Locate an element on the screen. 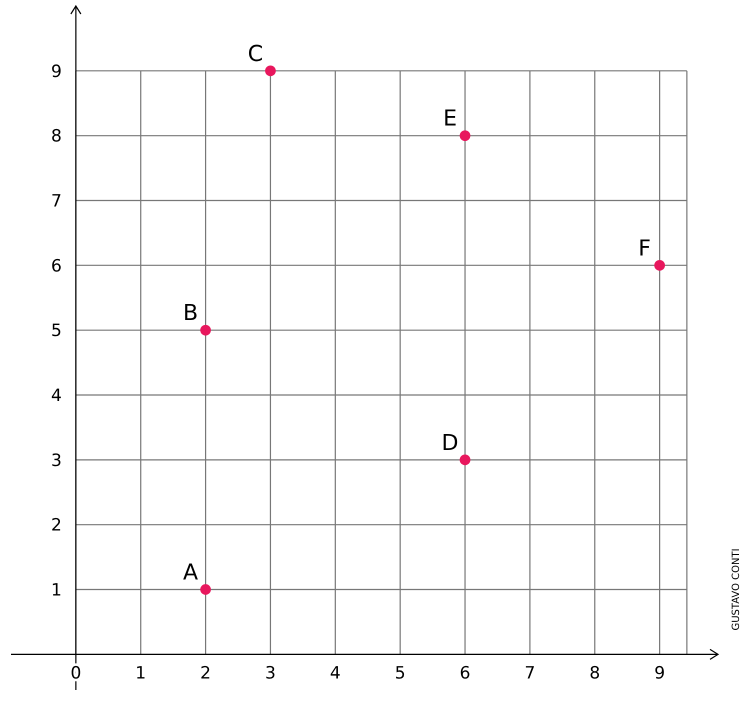  annotation: C is located at coordinates (256, 54).